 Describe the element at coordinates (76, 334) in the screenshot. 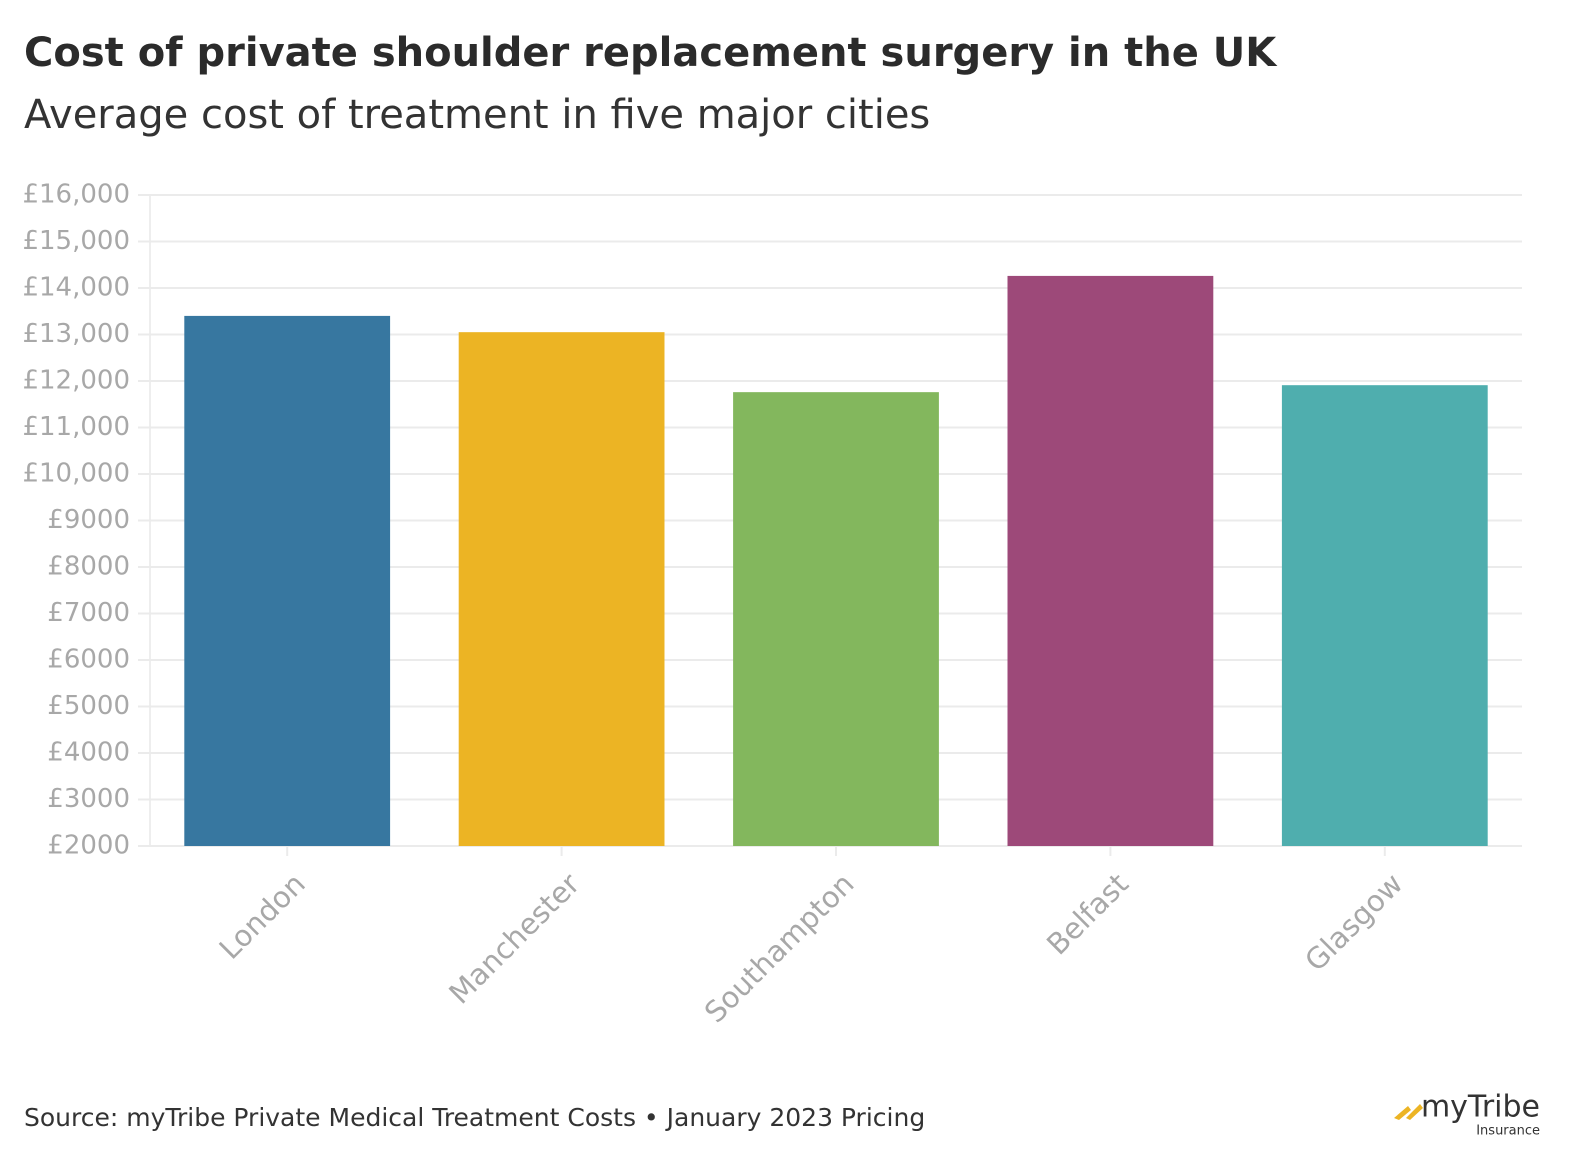

I see `y-tick-label: £13,000` at that location.